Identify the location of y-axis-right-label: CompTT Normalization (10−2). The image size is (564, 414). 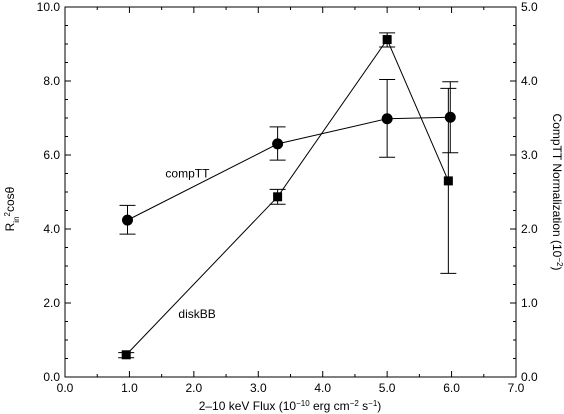
(557, 192).